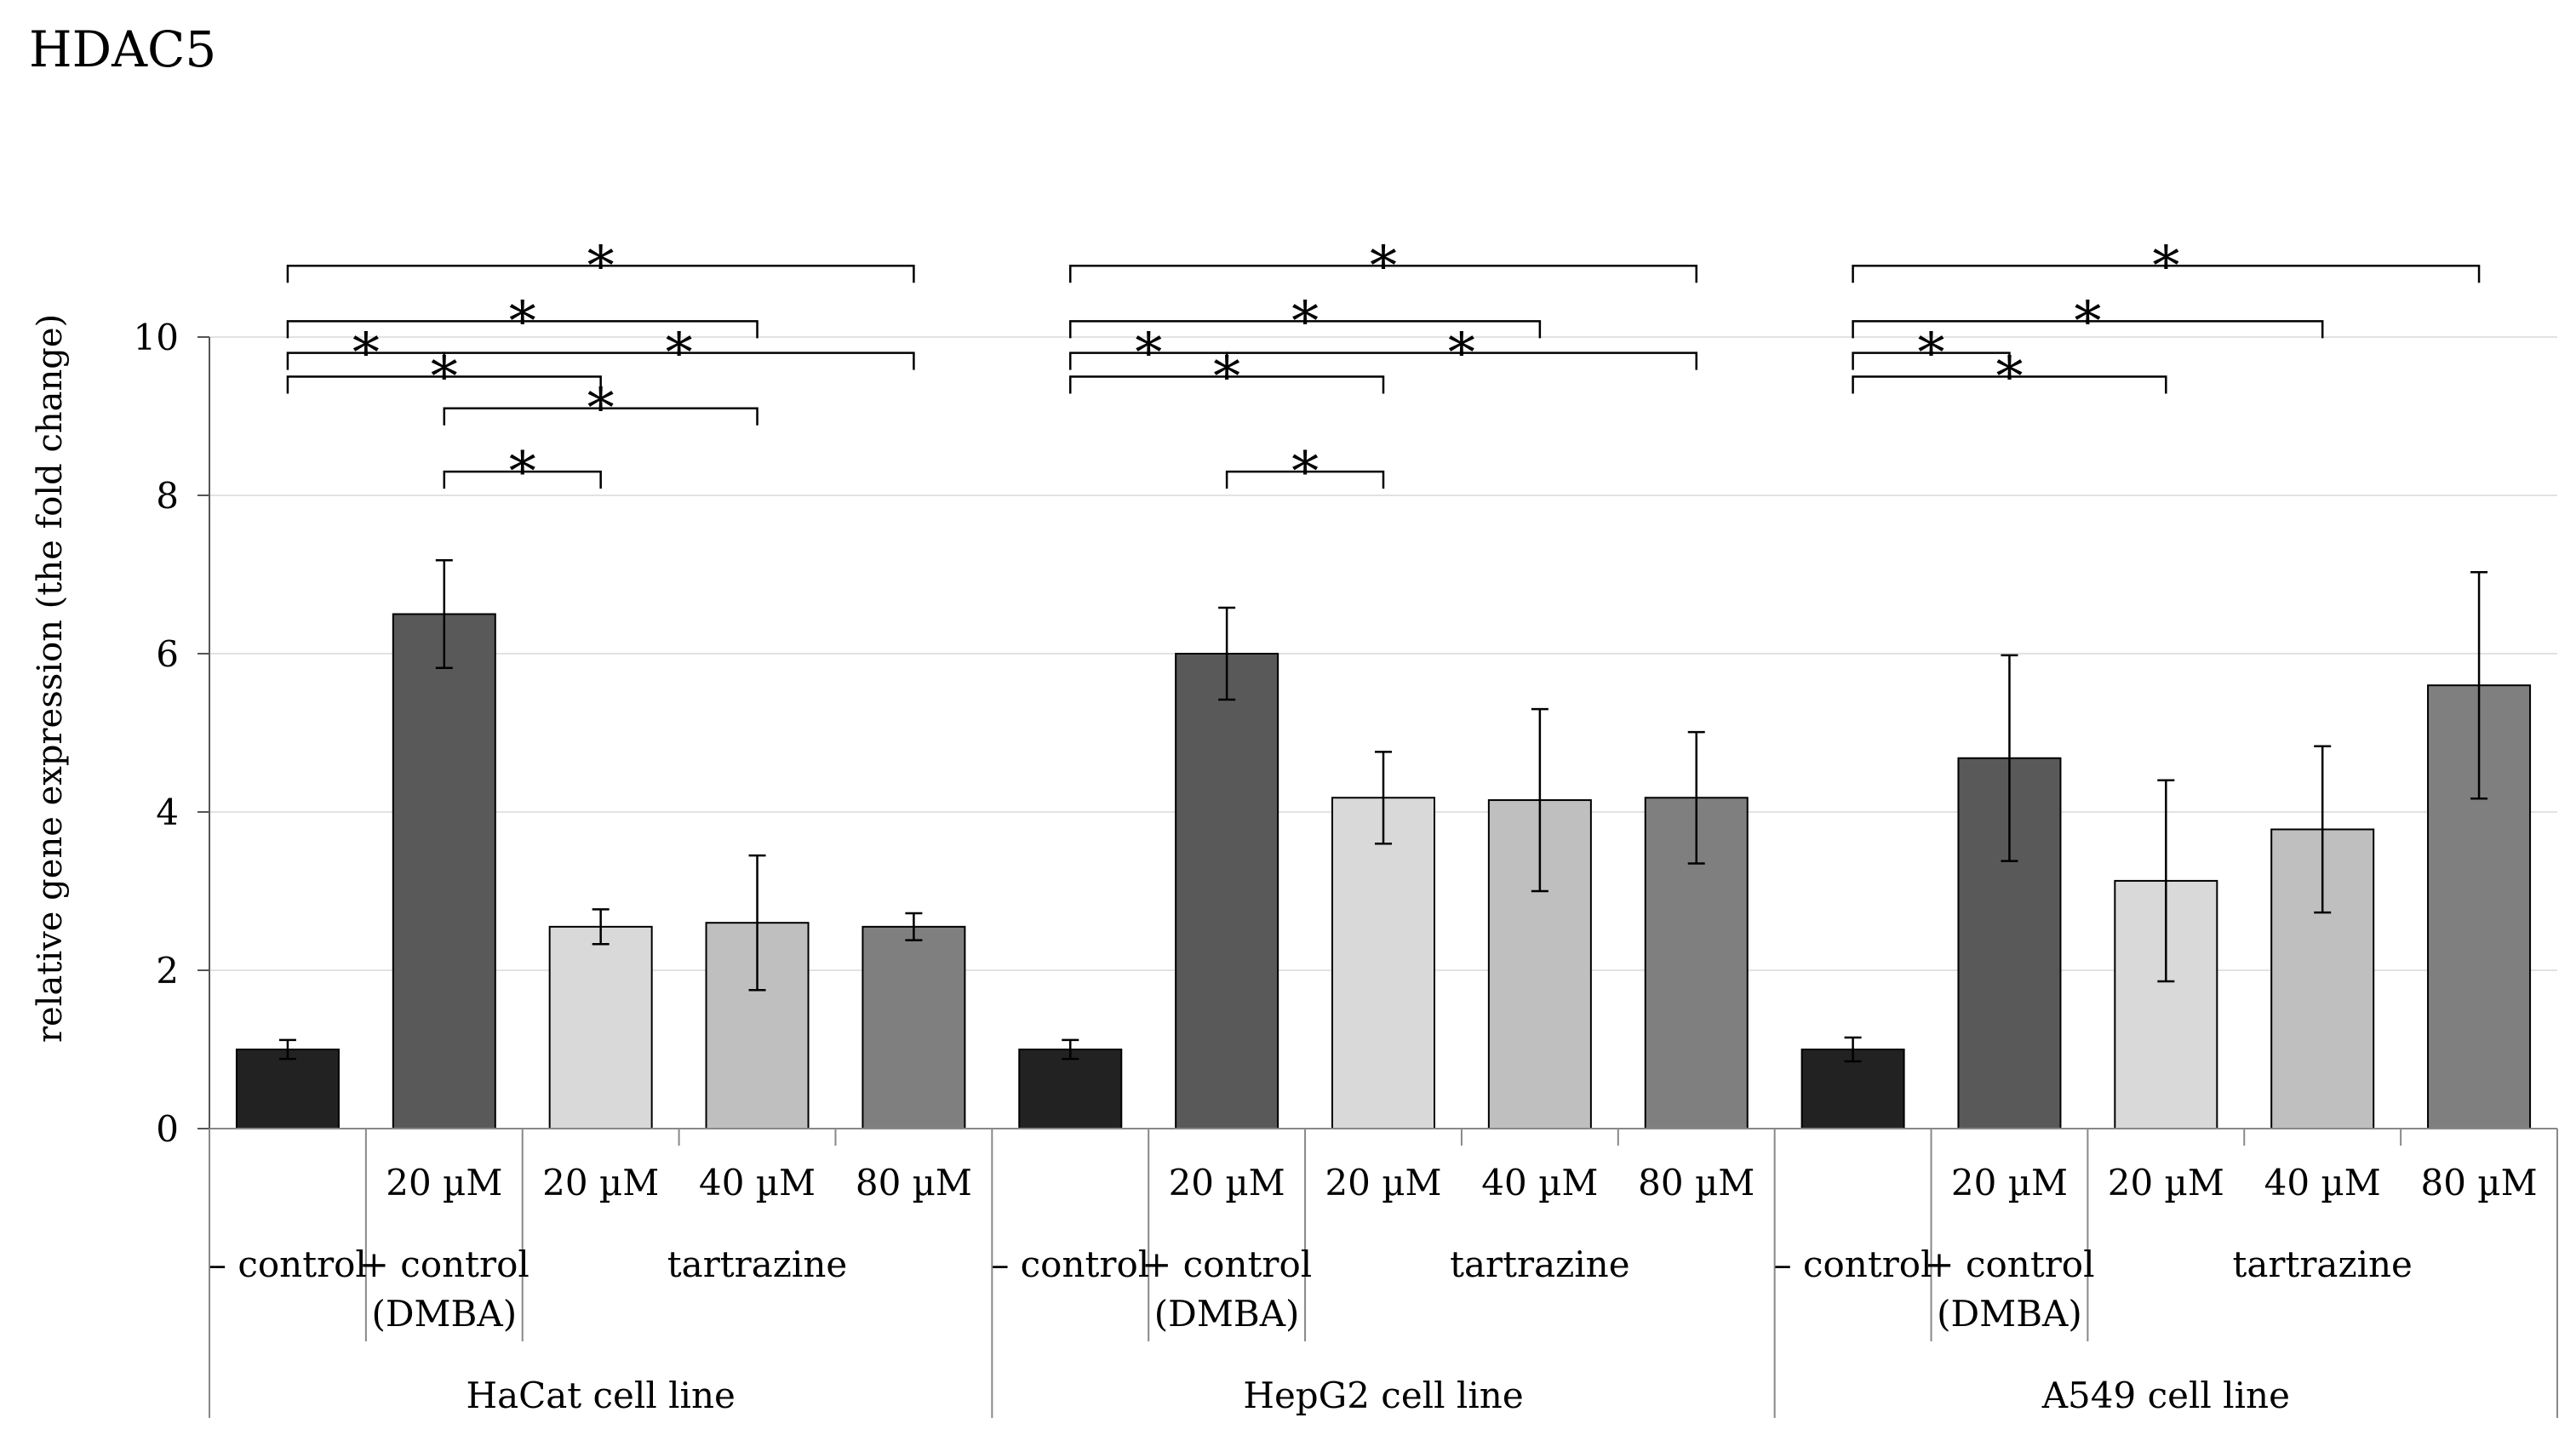 This screenshot has width=2576, height=1435. What do you see at coordinates (167, 496) in the screenshot?
I see `y-tick-label: 8` at bounding box center [167, 496].